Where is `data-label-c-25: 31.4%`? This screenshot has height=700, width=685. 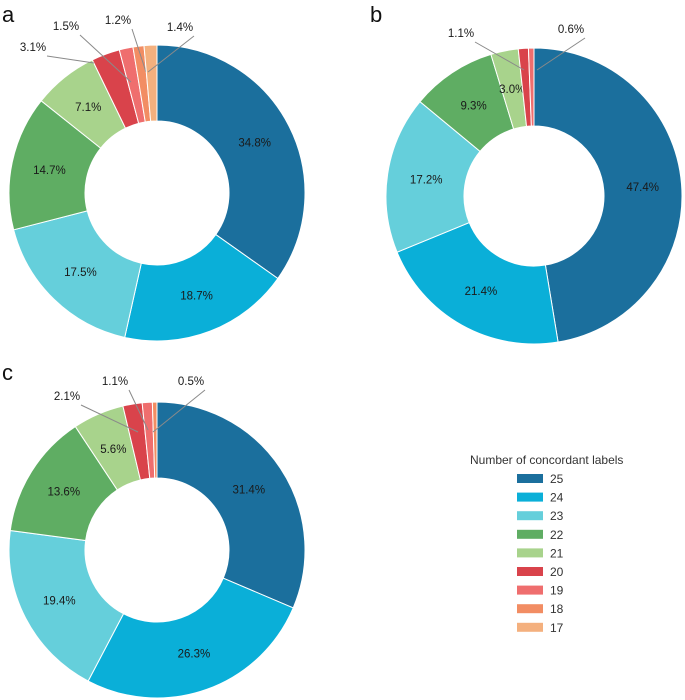
data-label-c-25: 31.4% is located at coordinates (248, 490).